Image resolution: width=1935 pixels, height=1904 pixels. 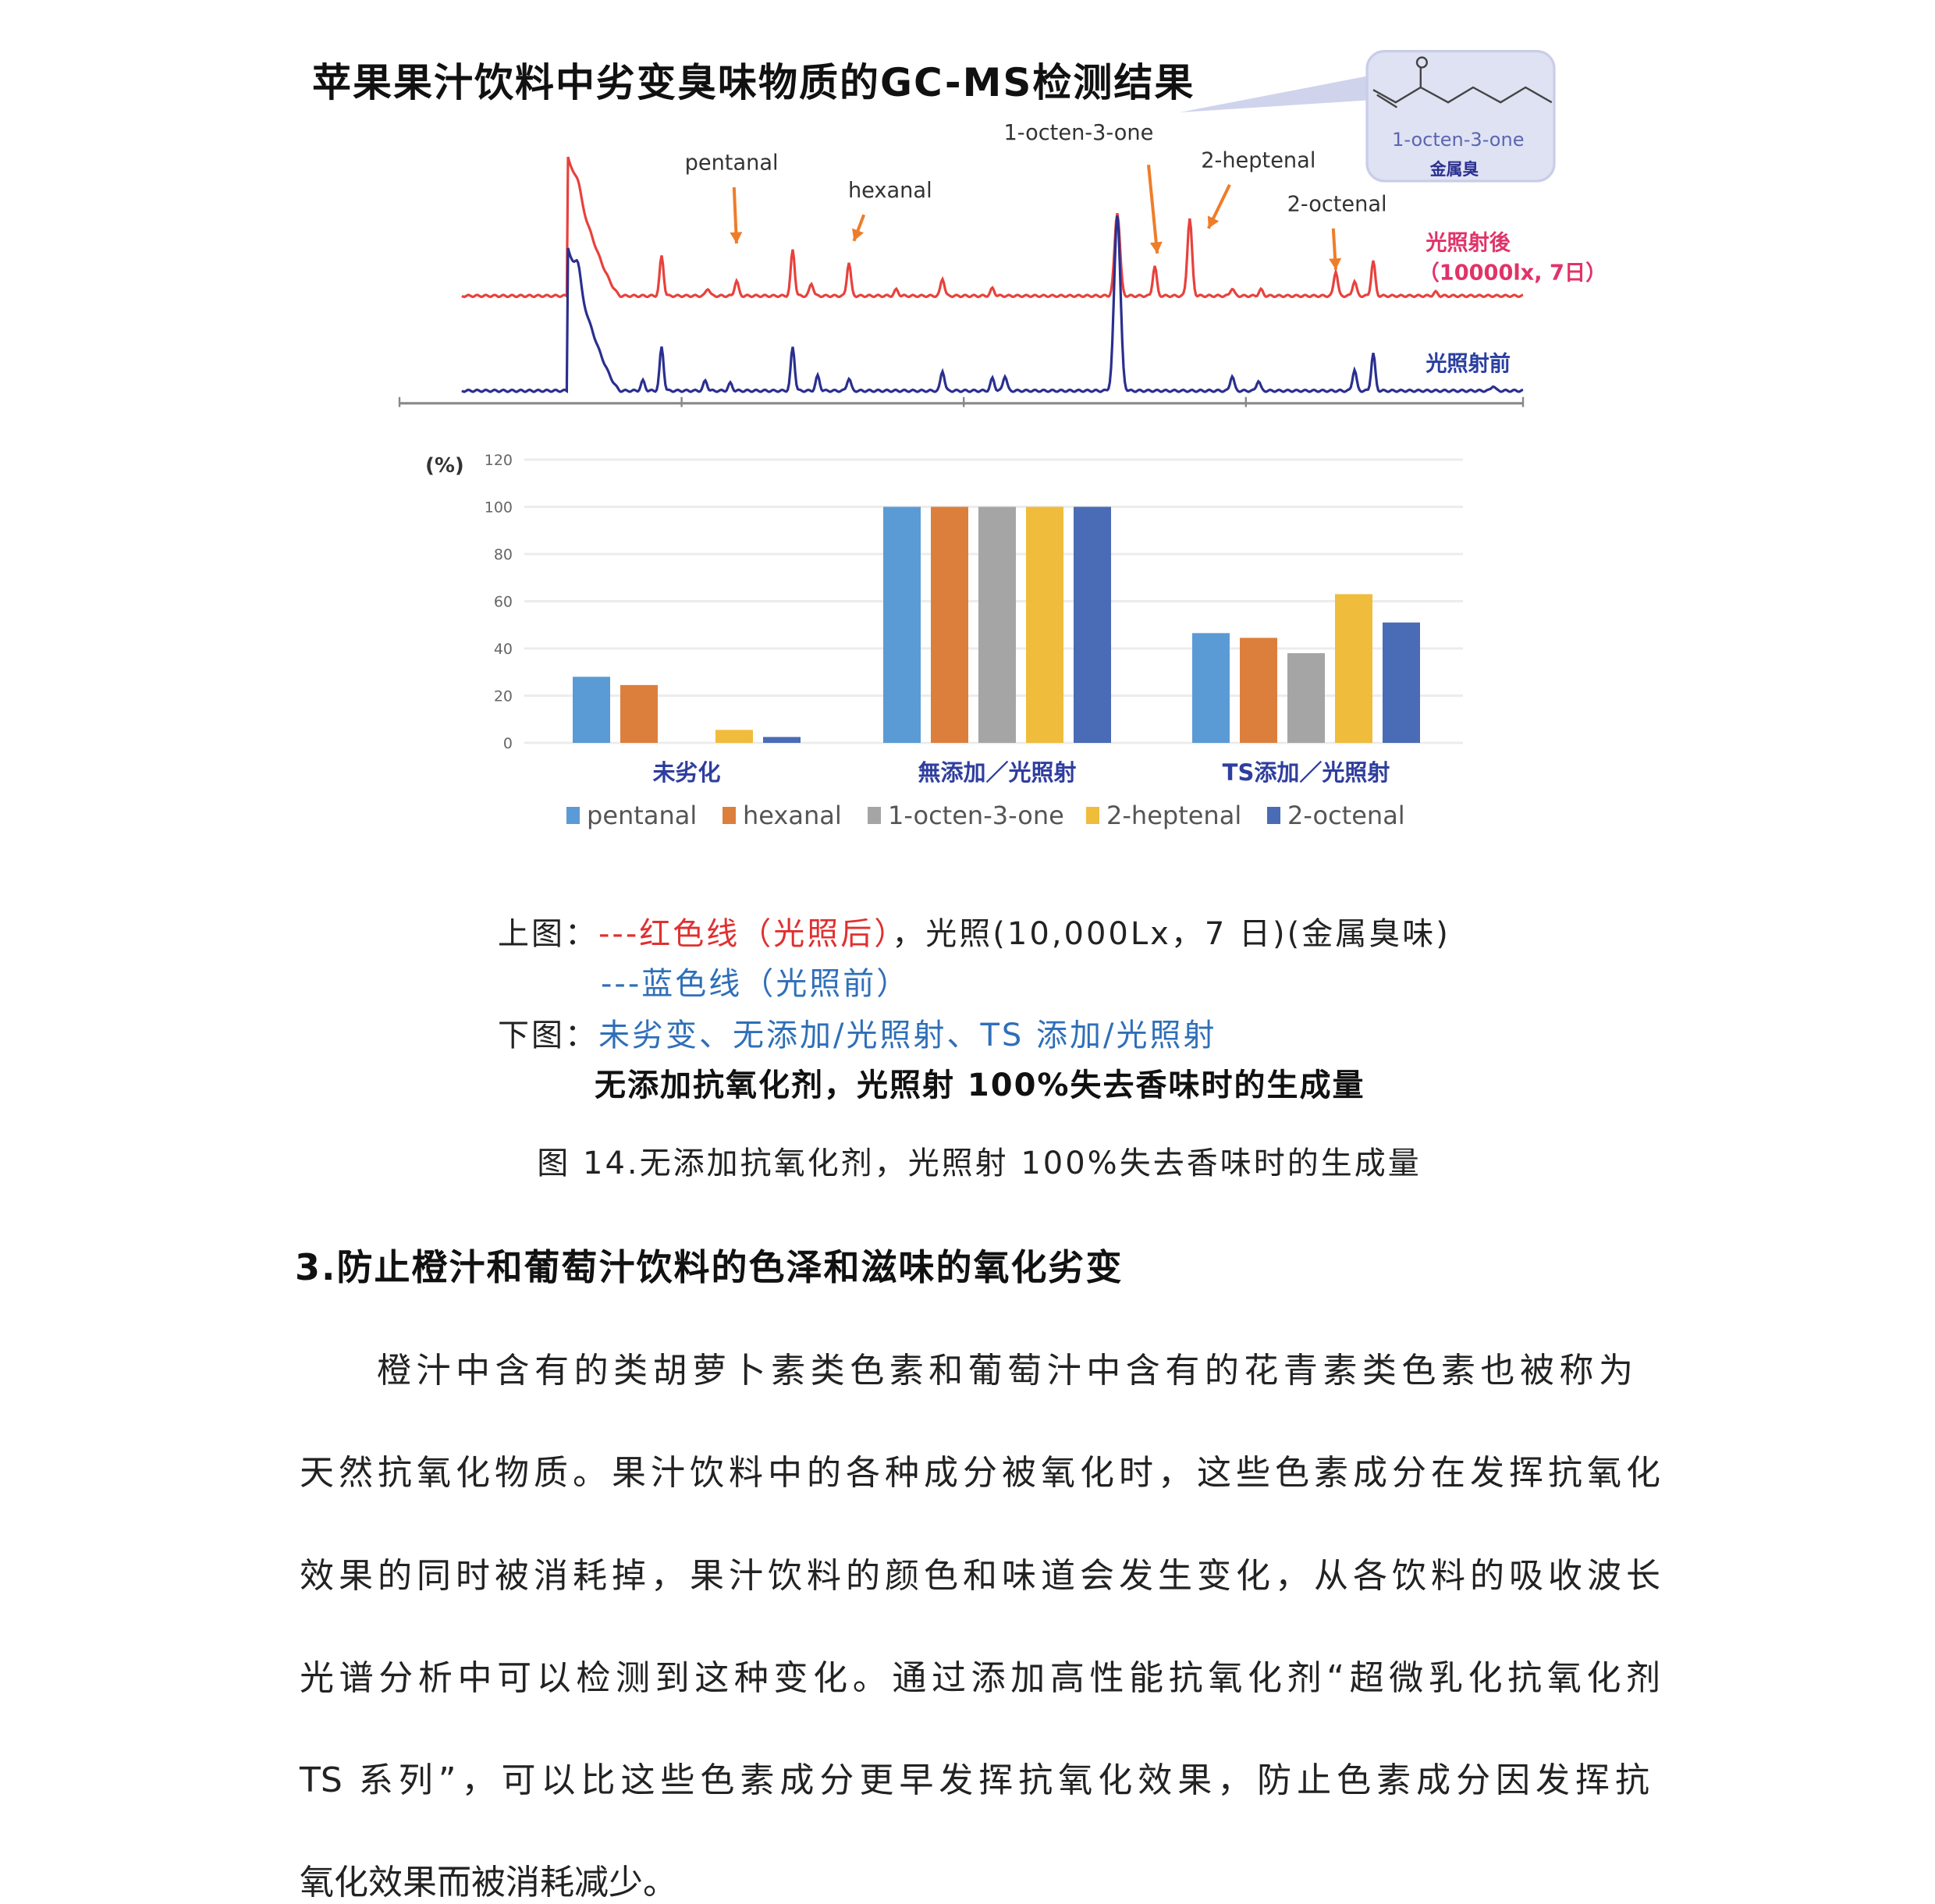 What do you see at coordinates (980, 1085) in the screenshot?
I see `caption-bold-line: 无添加抗氧化剂，光照射 100%失去香味时的生成量` at bounding box center [980, 1085].